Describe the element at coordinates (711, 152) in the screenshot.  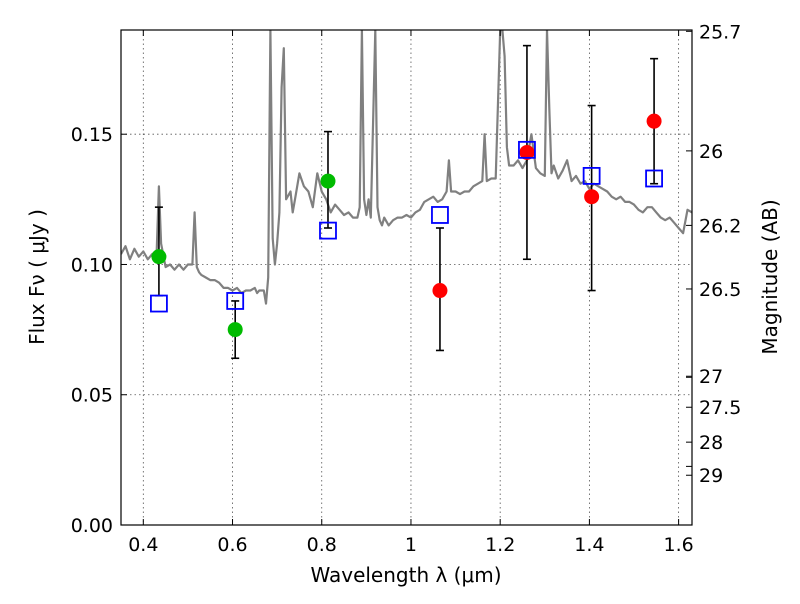
I see `right-tick-label: 26` at that location.